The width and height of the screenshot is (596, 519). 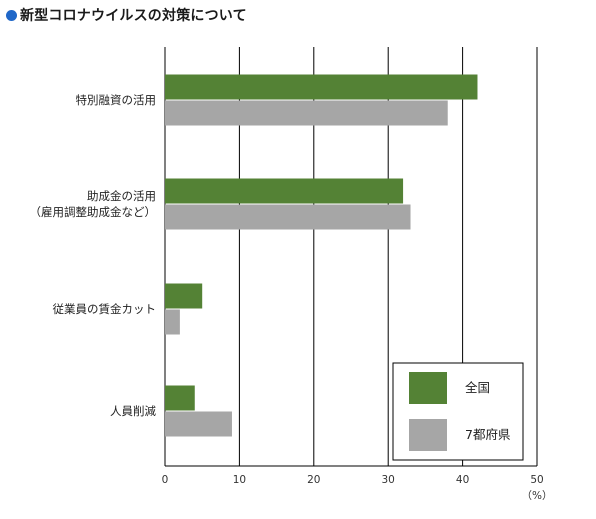 What do you see at coordinates (121, 196) in the screenshot?
I see `category-label-1-0: 助成金の活用` at bounding box center [121, 196].